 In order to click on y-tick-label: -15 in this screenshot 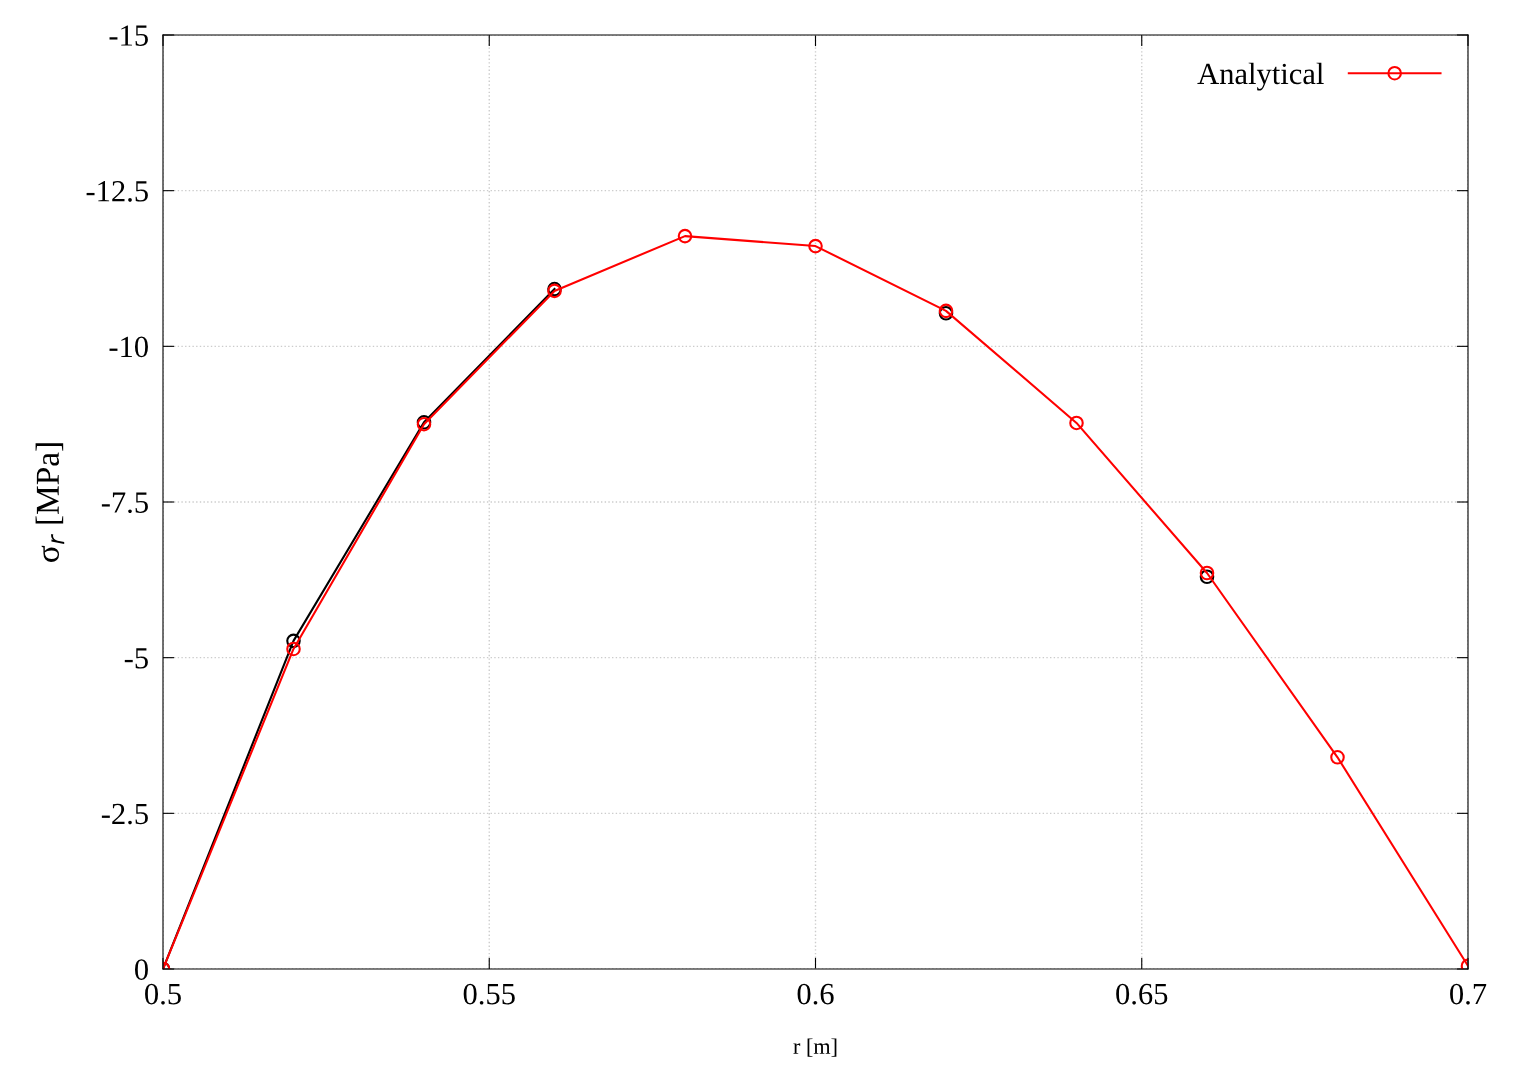, I will do `click(128, 35)`.